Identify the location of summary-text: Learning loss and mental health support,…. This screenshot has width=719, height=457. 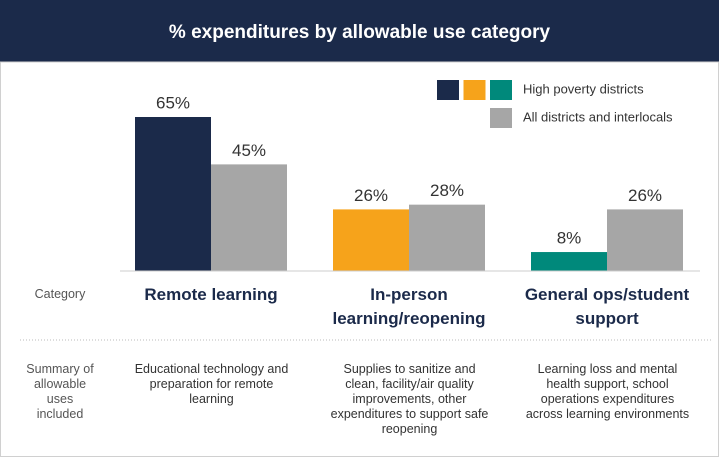
(607, 391).